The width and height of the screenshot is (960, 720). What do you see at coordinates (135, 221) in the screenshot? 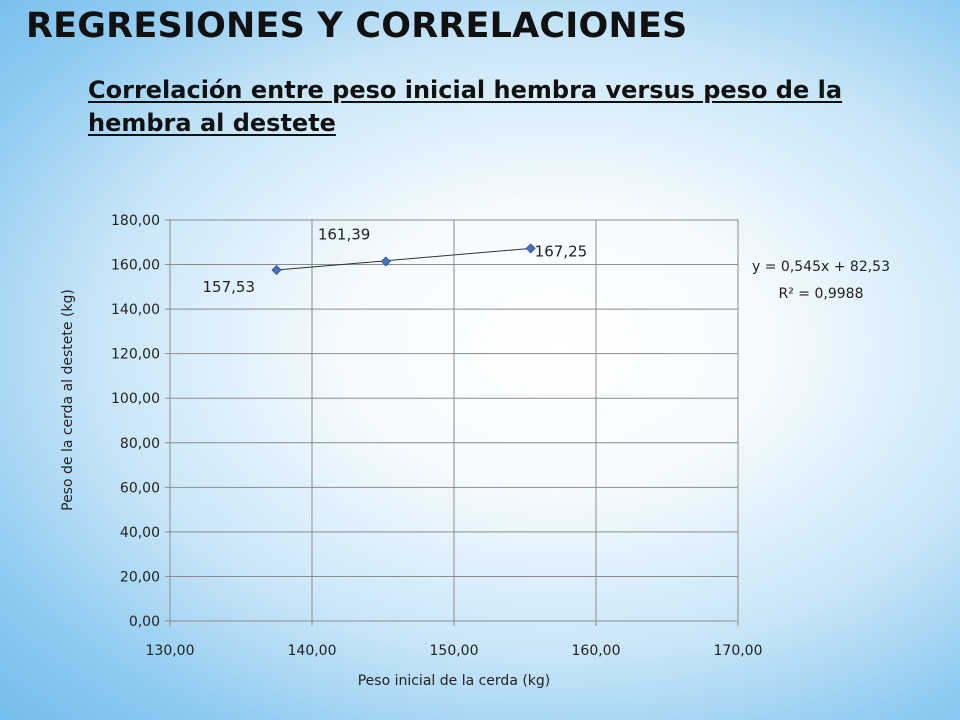
I see `y-tick-label: 180,00` at bounding box center [135, 221].